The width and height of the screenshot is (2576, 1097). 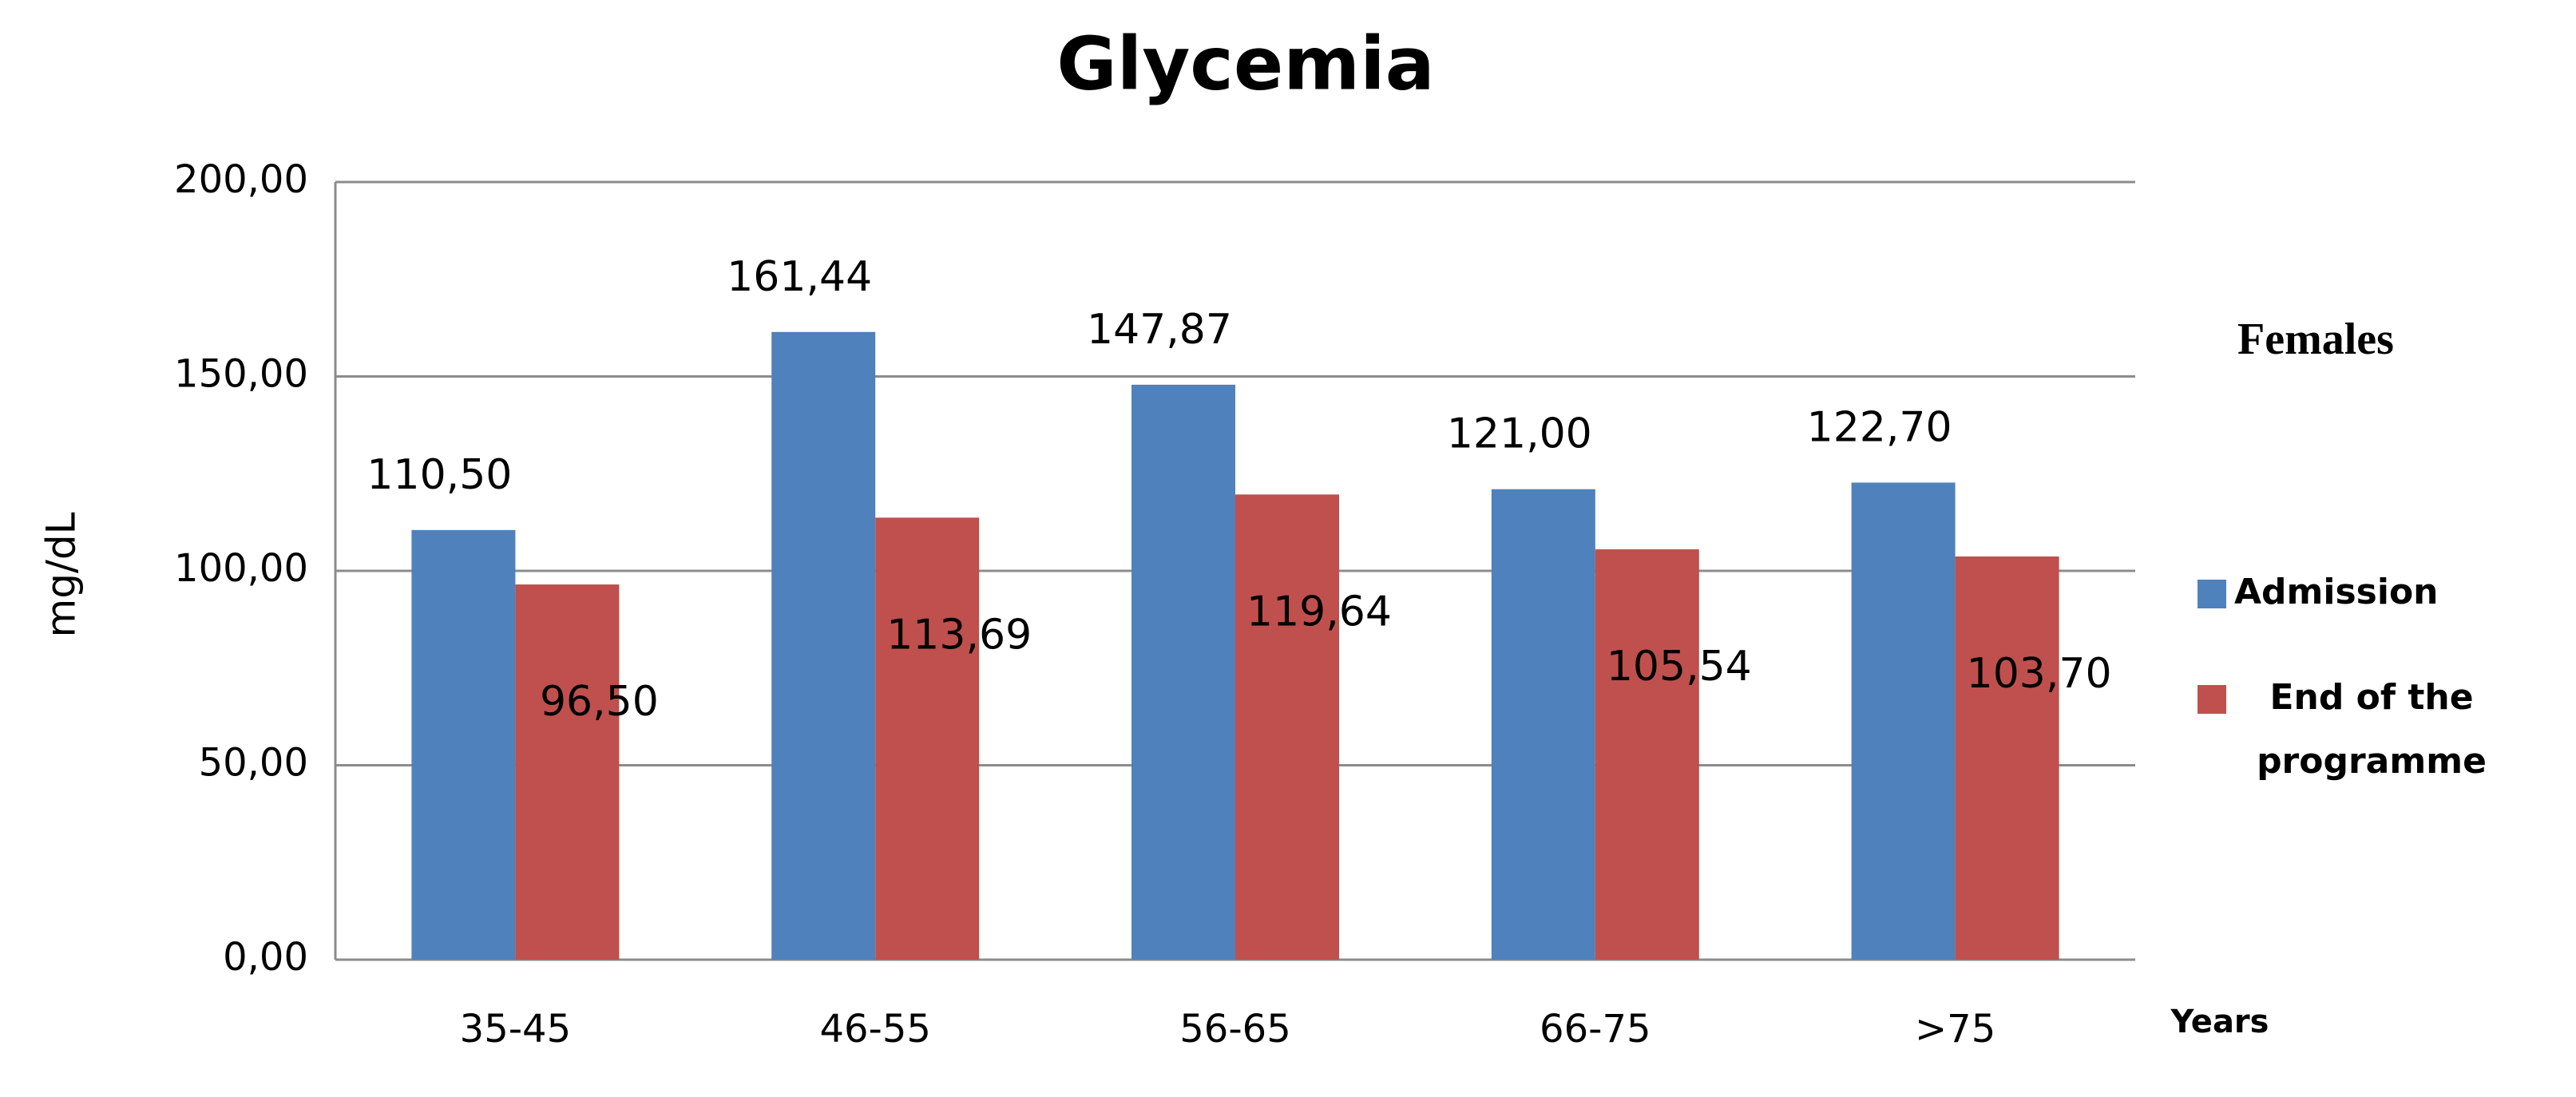 What do you see at coordinates (2372, 729) in the screenshot?
I see `legend-label: End of the programme` at bounding box center [2372, 729].